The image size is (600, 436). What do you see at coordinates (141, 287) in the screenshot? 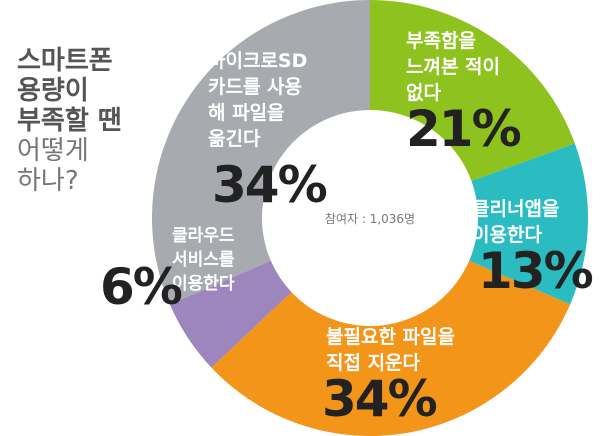
I see `slice-pct-cloud: 6%` at bounding box center [141, 287].